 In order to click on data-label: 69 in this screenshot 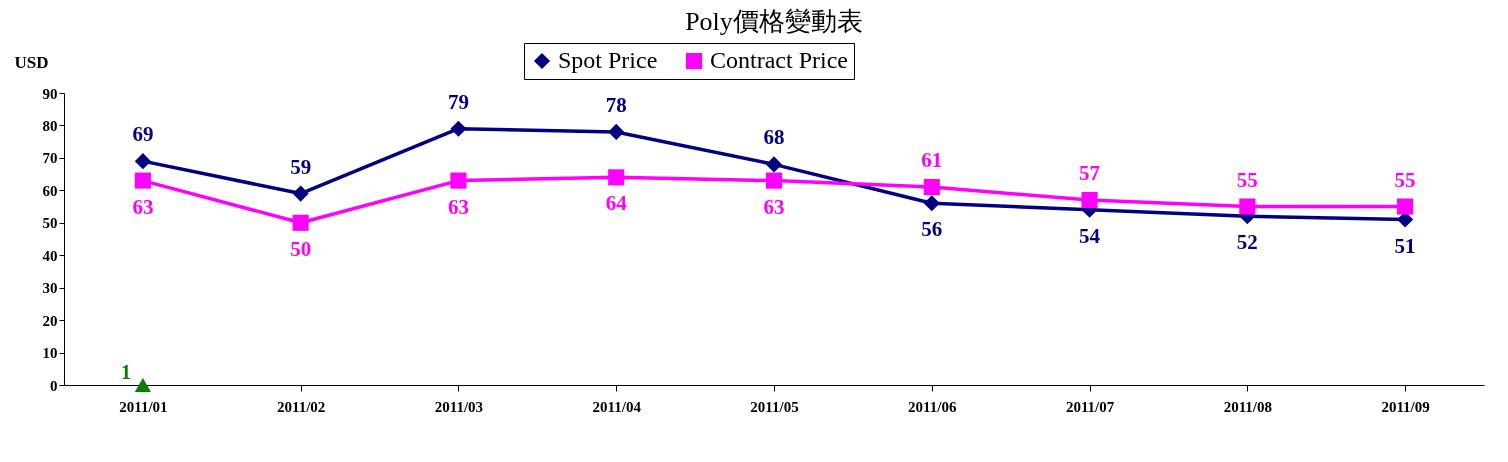, I will do `click(143, 134)`.